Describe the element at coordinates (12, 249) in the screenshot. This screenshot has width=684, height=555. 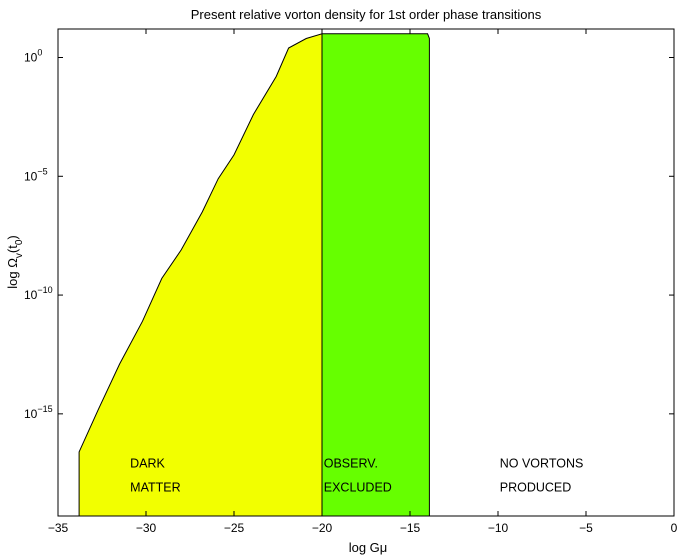
I see `y-label-mid: (t` at that location.